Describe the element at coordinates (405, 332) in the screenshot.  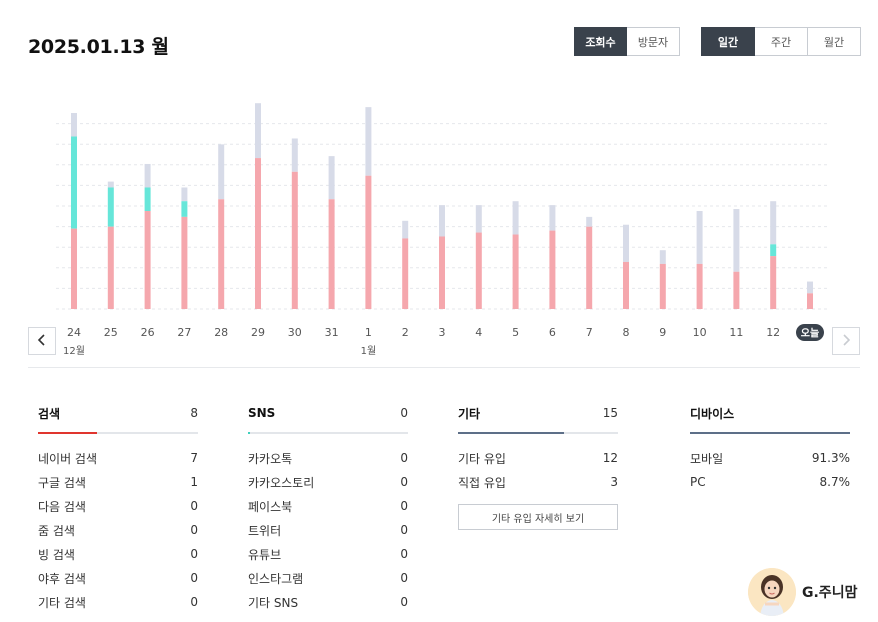
I see `chart-x-tick-label: 2` at that location.